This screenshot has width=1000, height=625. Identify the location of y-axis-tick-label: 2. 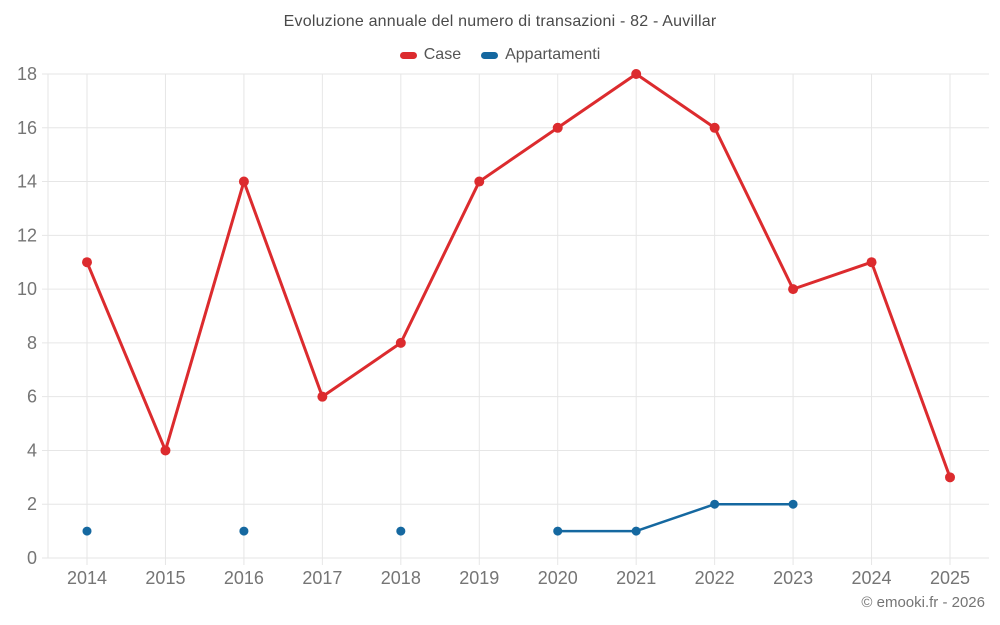
(32, 504).